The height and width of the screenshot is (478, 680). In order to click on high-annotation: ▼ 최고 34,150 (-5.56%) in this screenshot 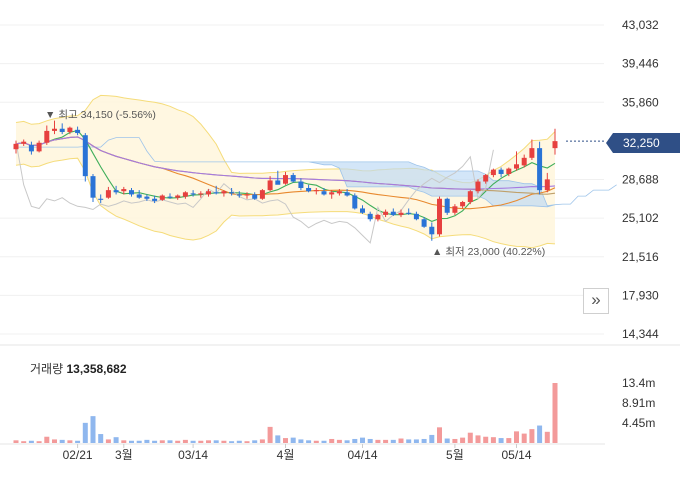, I will do `click(100, 115)`.